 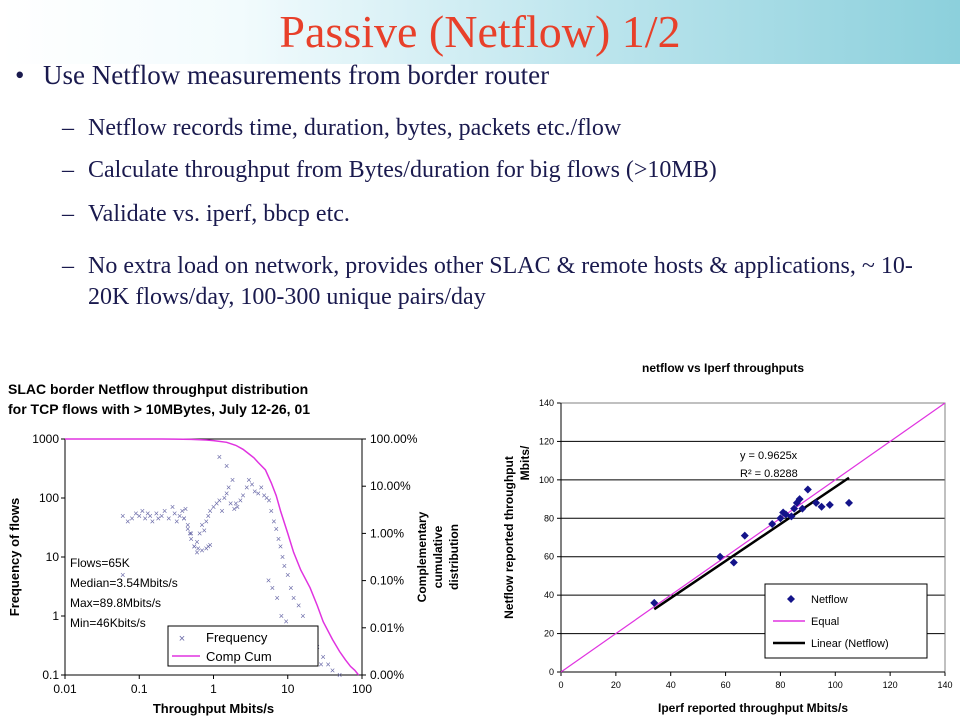 What do you see at coordinates (100, 563) in the screenshot?
I see `stats-annotation: Flows=65K` at bounding box center [100, 563].